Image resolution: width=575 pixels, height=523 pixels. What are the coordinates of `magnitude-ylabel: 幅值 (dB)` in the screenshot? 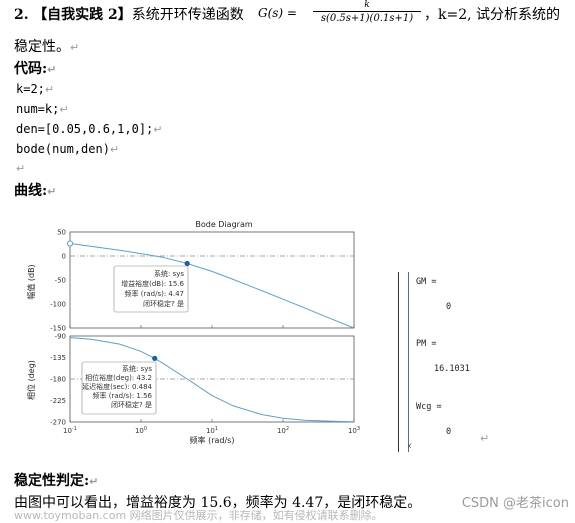 It's located at (31, 281).